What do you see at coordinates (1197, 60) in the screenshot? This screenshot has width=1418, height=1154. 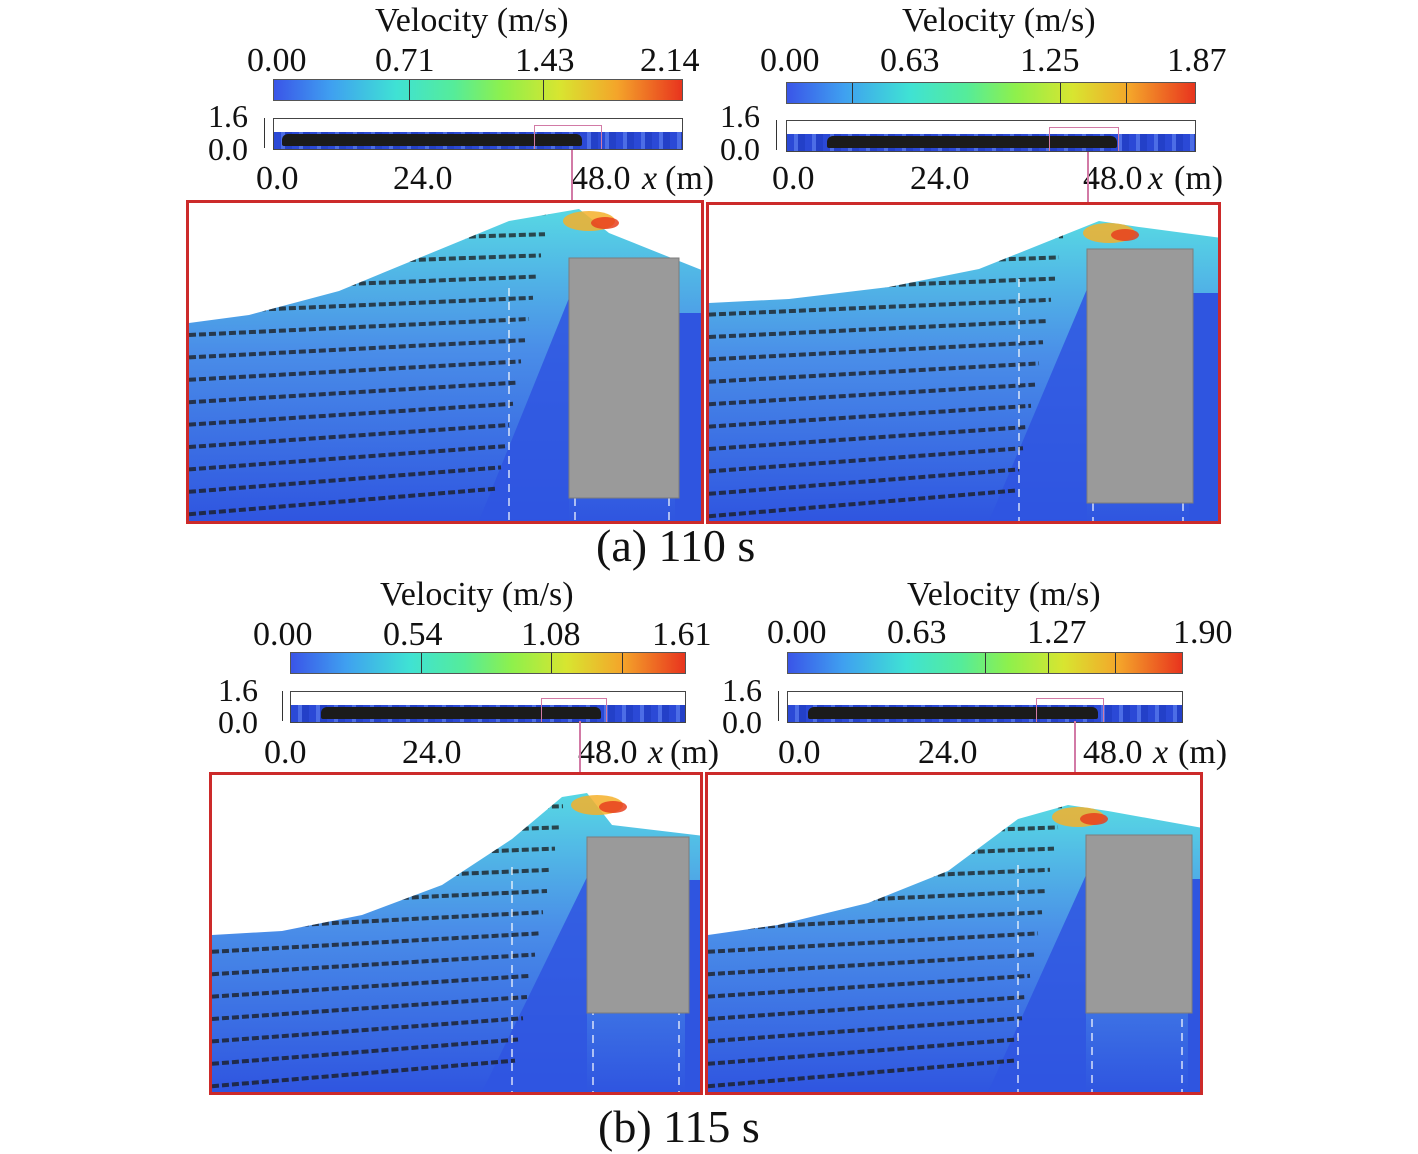 I see `colorbar-tick-label: 1.87` at bounding box center [1197, 60].